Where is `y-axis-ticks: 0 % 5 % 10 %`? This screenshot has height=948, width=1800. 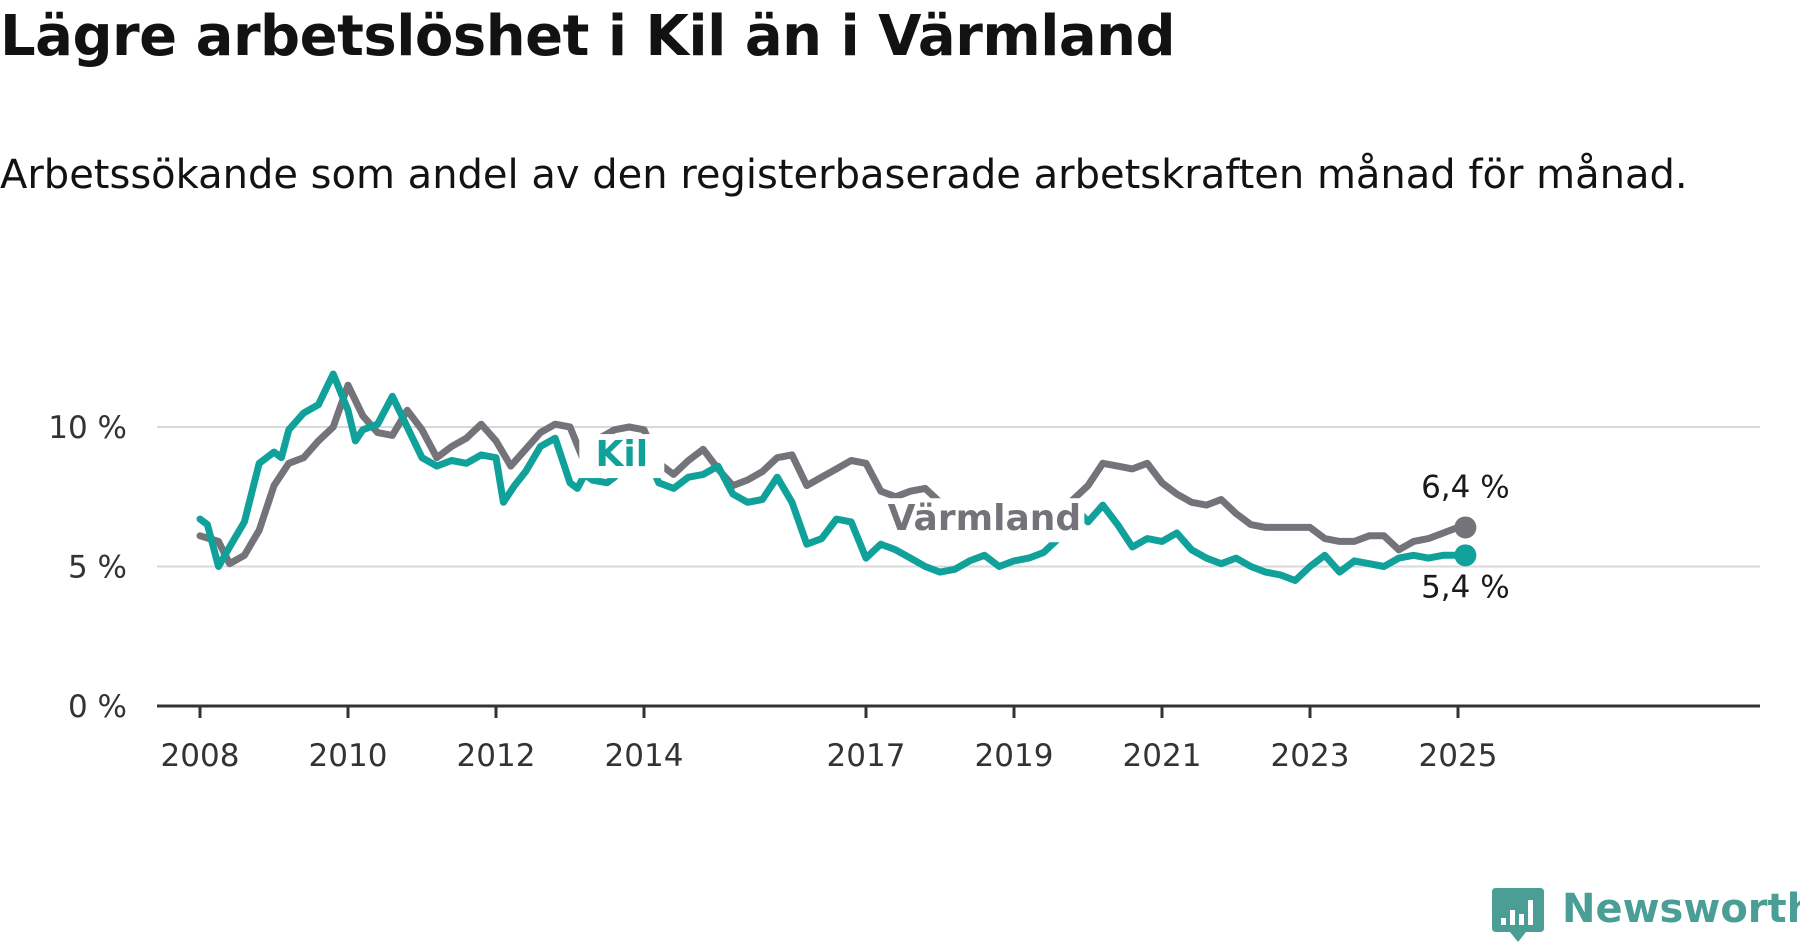 y-axis-ticks: 0 % 5 % 10 % is located at coordinates (87, 567).